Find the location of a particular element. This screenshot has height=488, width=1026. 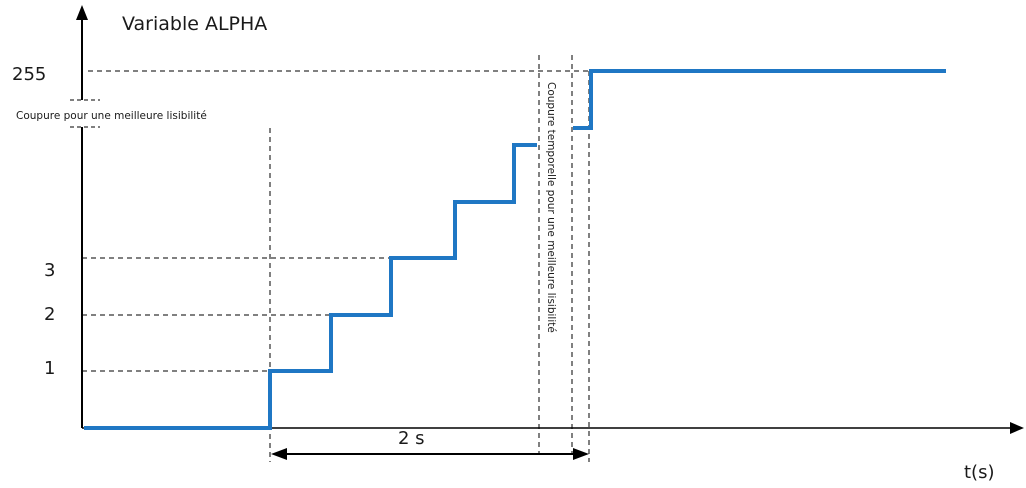

x-axis-label: t(s) is located at coordinates (979, 472).